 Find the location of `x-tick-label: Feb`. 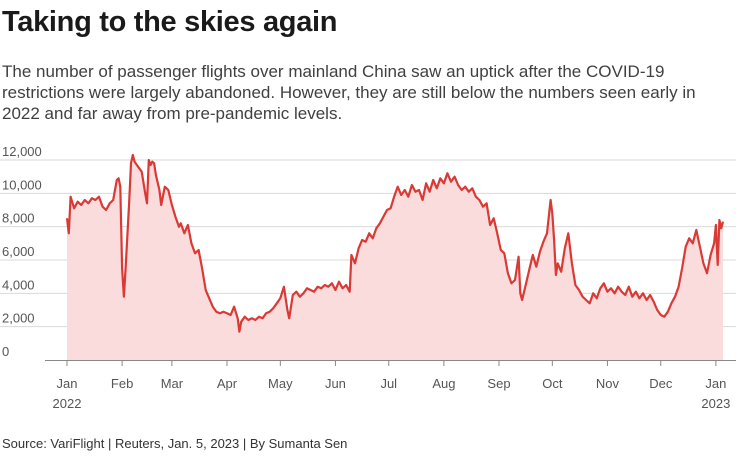

x-tick-label: Feb is located at coordinates (122, 383).